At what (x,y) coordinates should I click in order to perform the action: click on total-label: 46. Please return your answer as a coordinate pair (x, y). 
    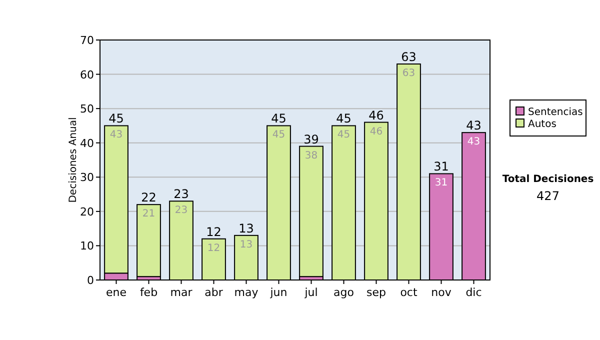
    Looking at the image, I should click on (376, 115).